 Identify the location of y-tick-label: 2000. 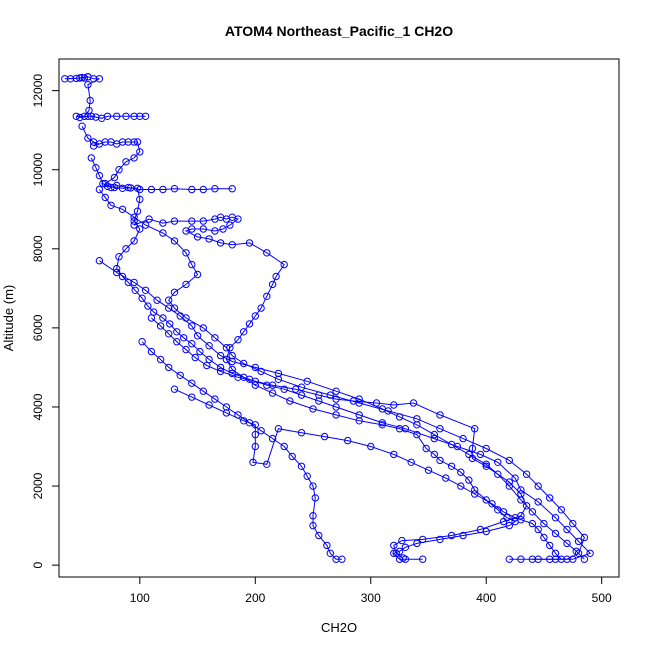
(38, 485).